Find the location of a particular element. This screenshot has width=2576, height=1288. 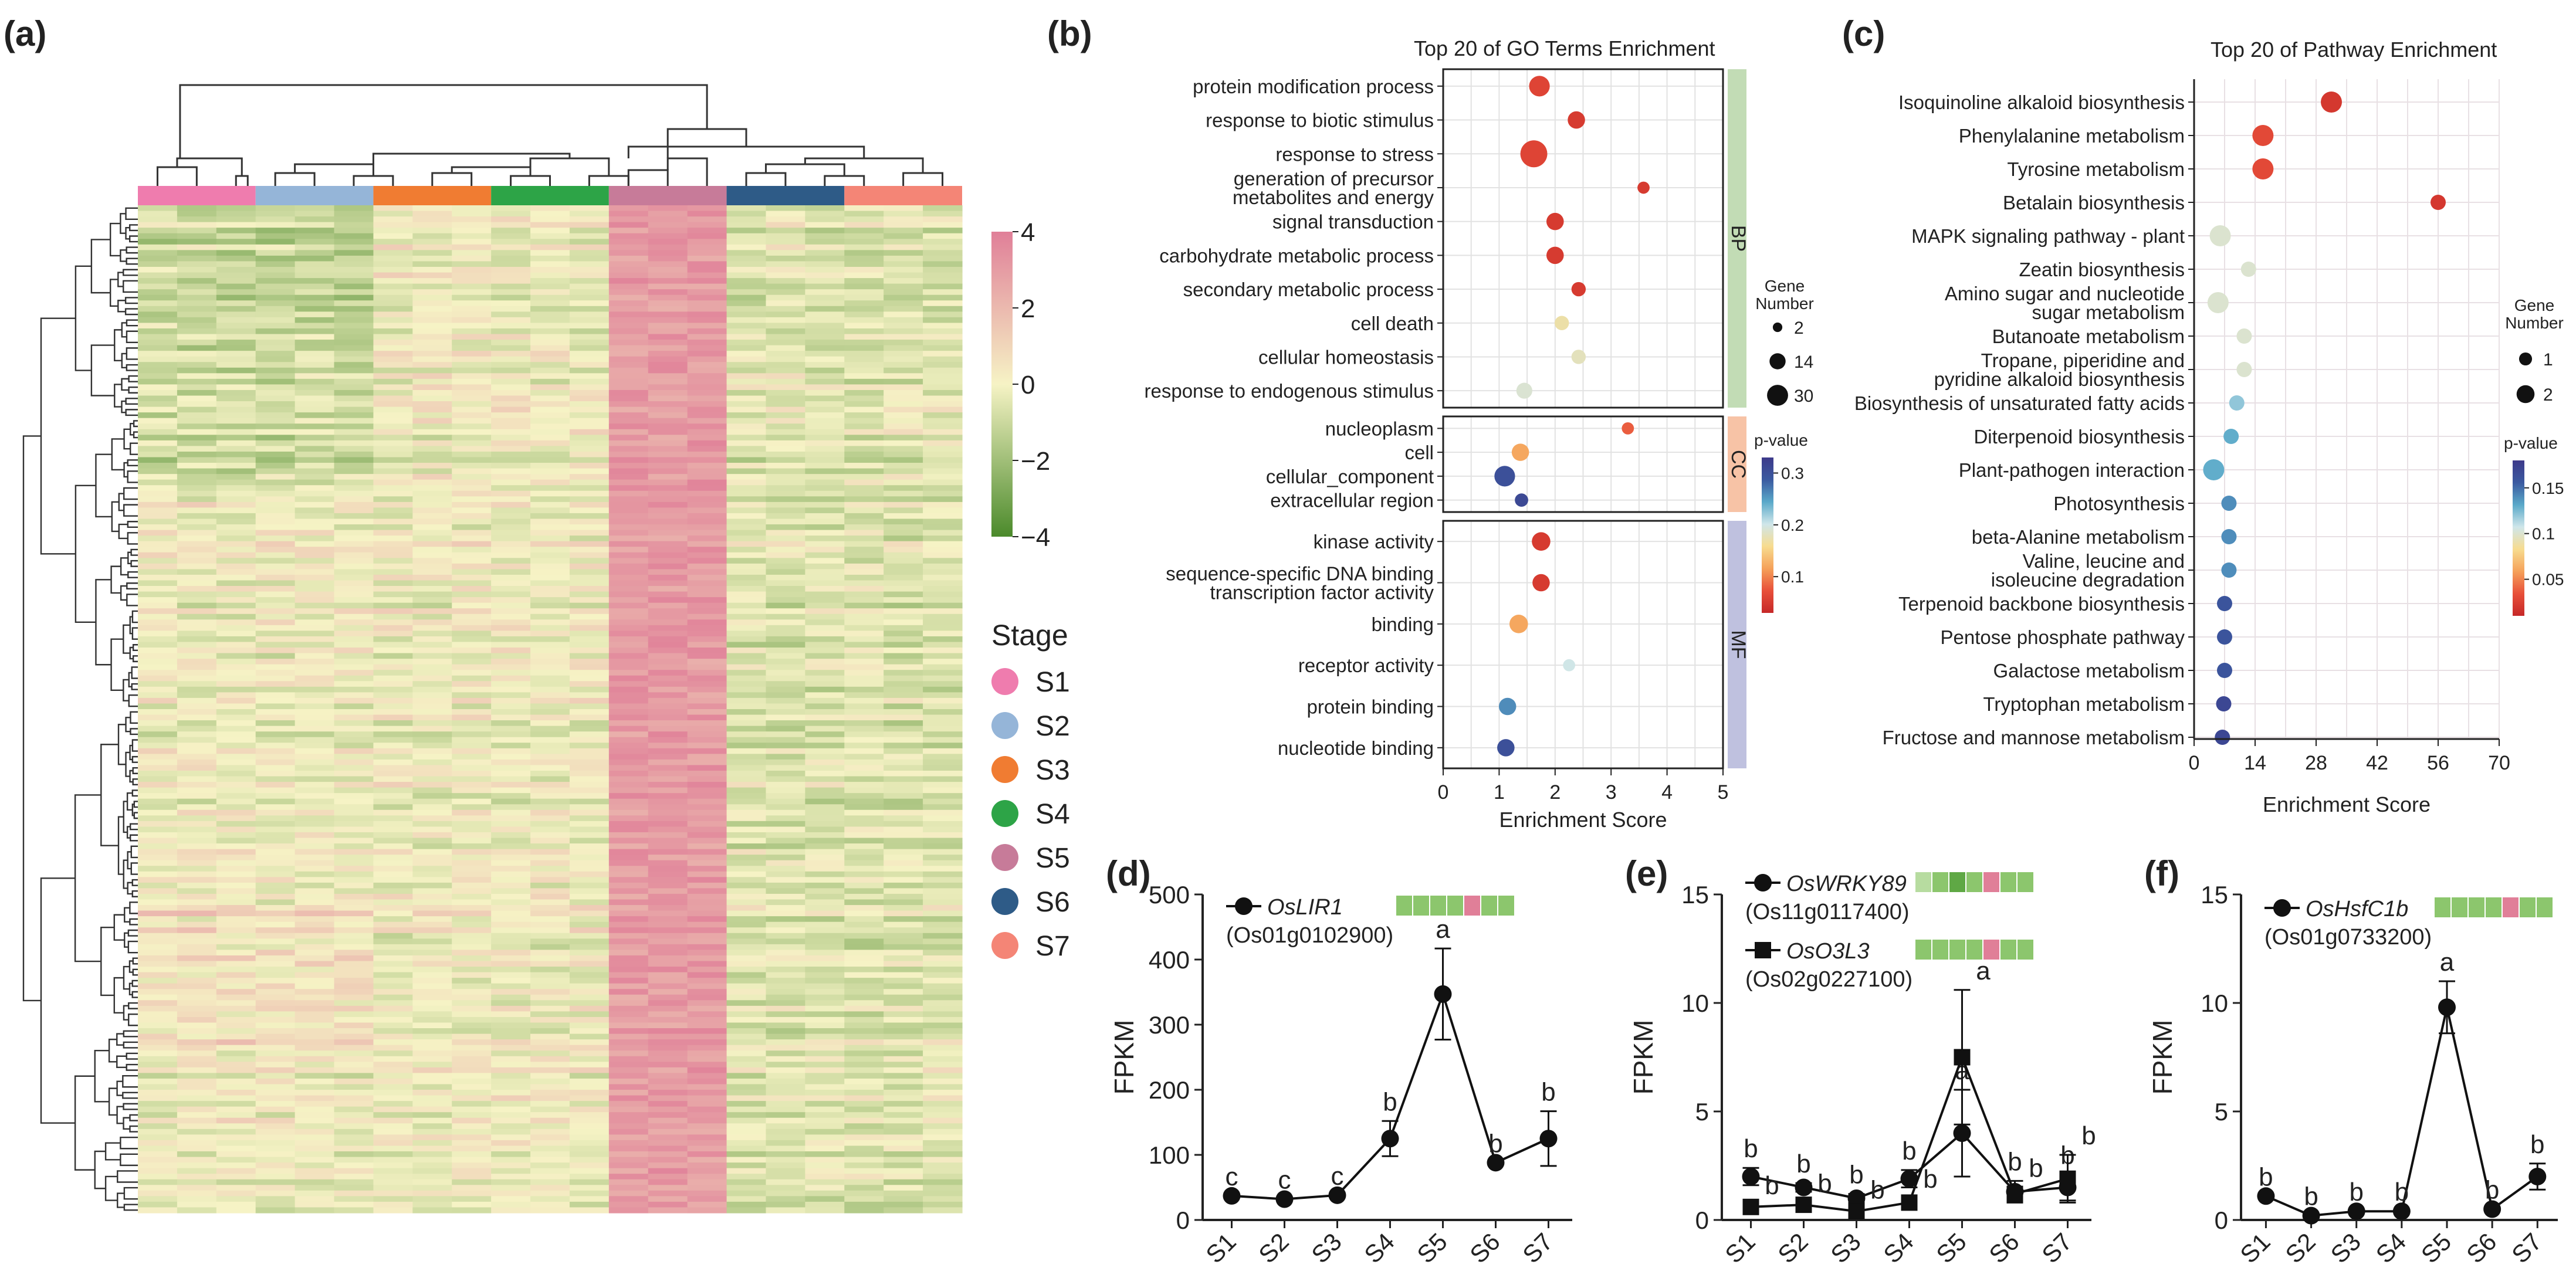

term-label: Phenylalanine metabolism is located at coordinates (2072, 136).